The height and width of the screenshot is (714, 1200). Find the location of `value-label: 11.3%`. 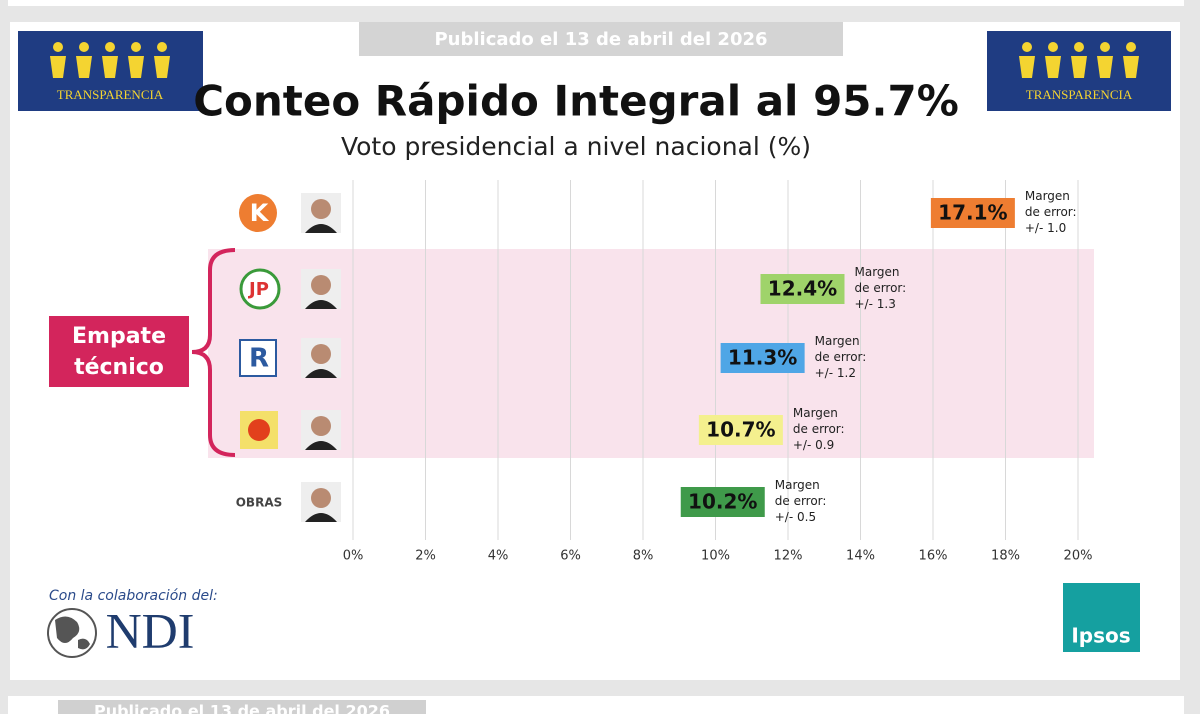

value-label: 11.3% is located at coordinates (762, 358).